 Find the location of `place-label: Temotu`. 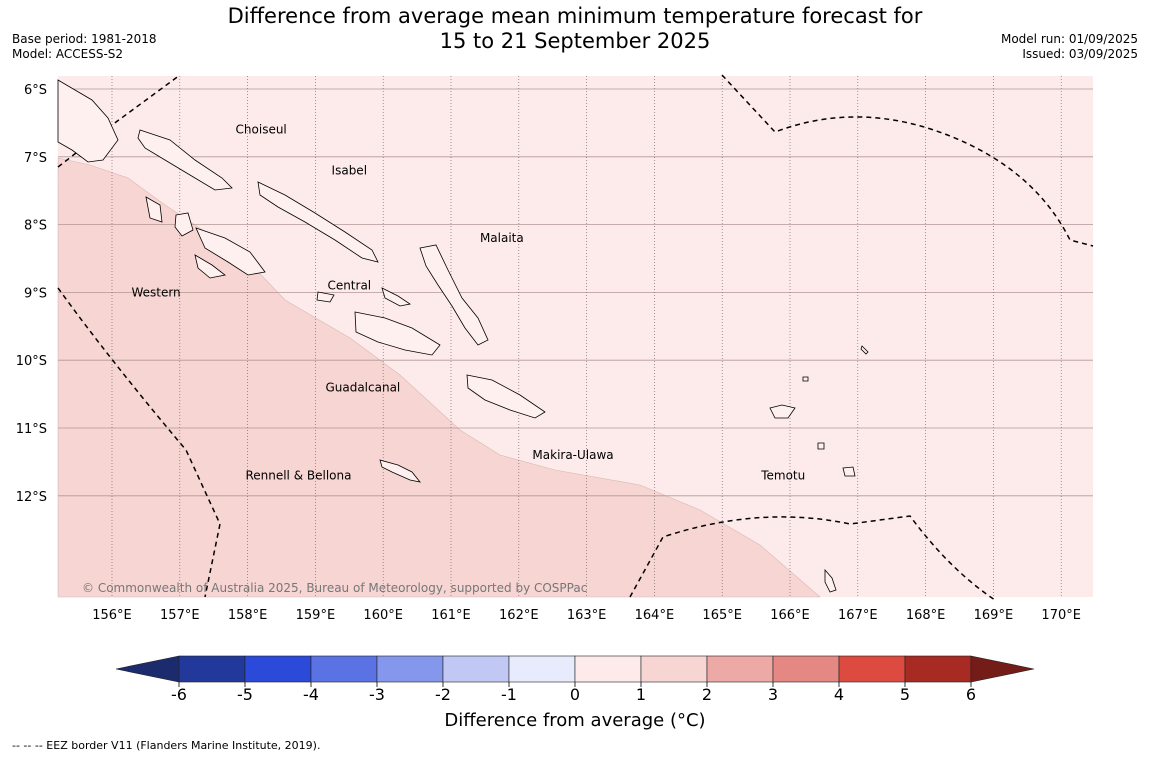

place-label: Temotu is located at coordinates (782, 475).